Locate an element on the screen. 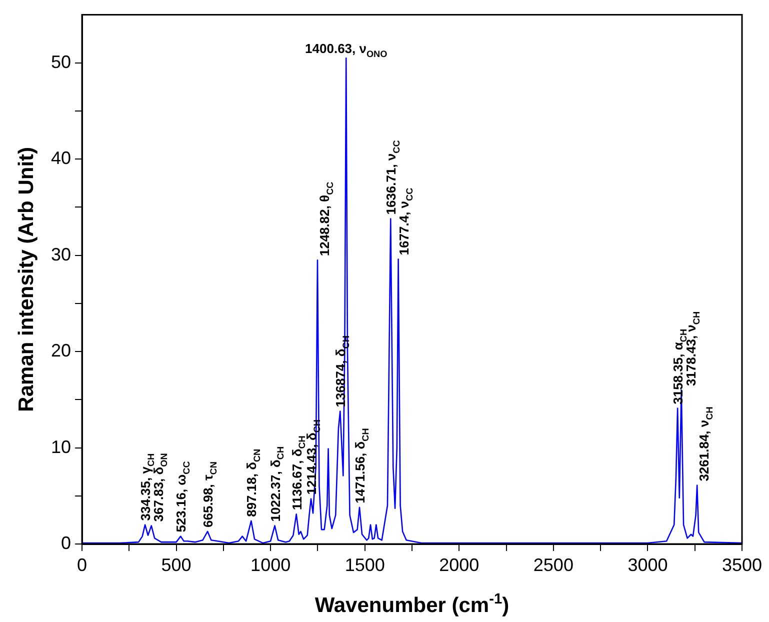 Image resolution: width=769 pixels, height=622 pixels. x-tick-label: 0 is located at coordinates (82, 564).